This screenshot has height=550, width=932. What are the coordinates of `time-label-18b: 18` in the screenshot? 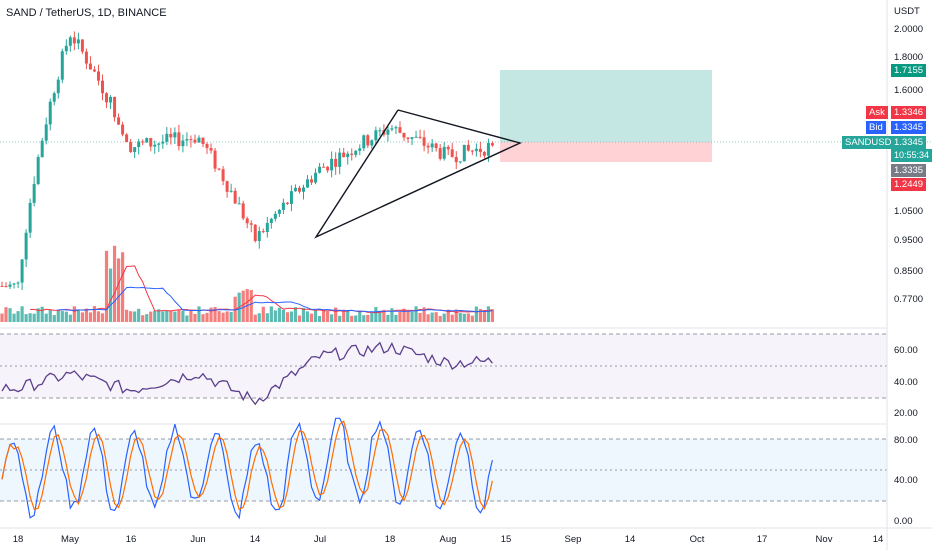 It's located at (390, 539).